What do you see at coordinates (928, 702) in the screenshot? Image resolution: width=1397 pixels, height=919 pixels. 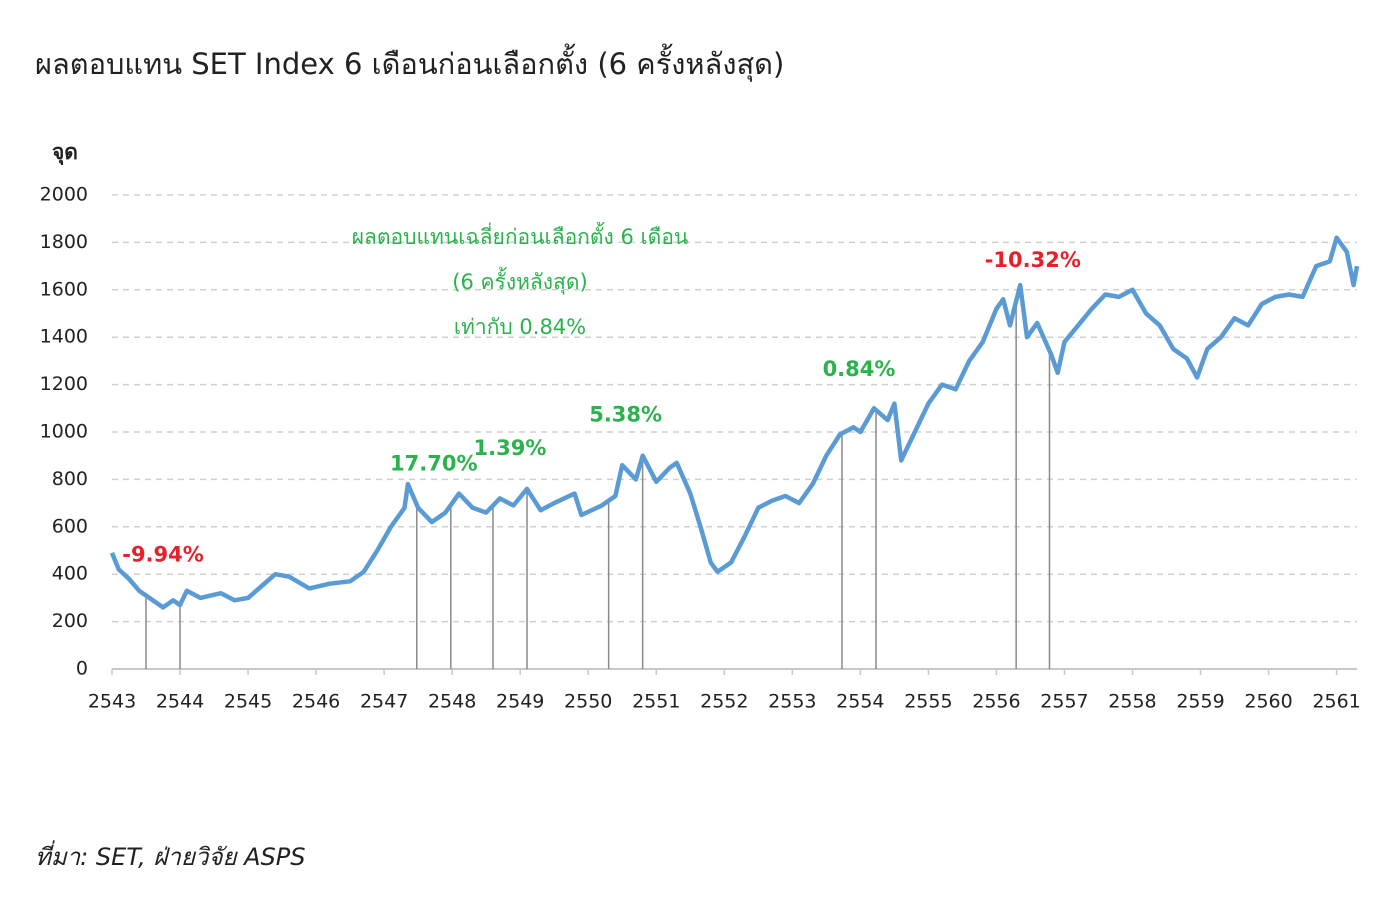 I see `x-tick-label: 2555` at bounding box center [928, 702].